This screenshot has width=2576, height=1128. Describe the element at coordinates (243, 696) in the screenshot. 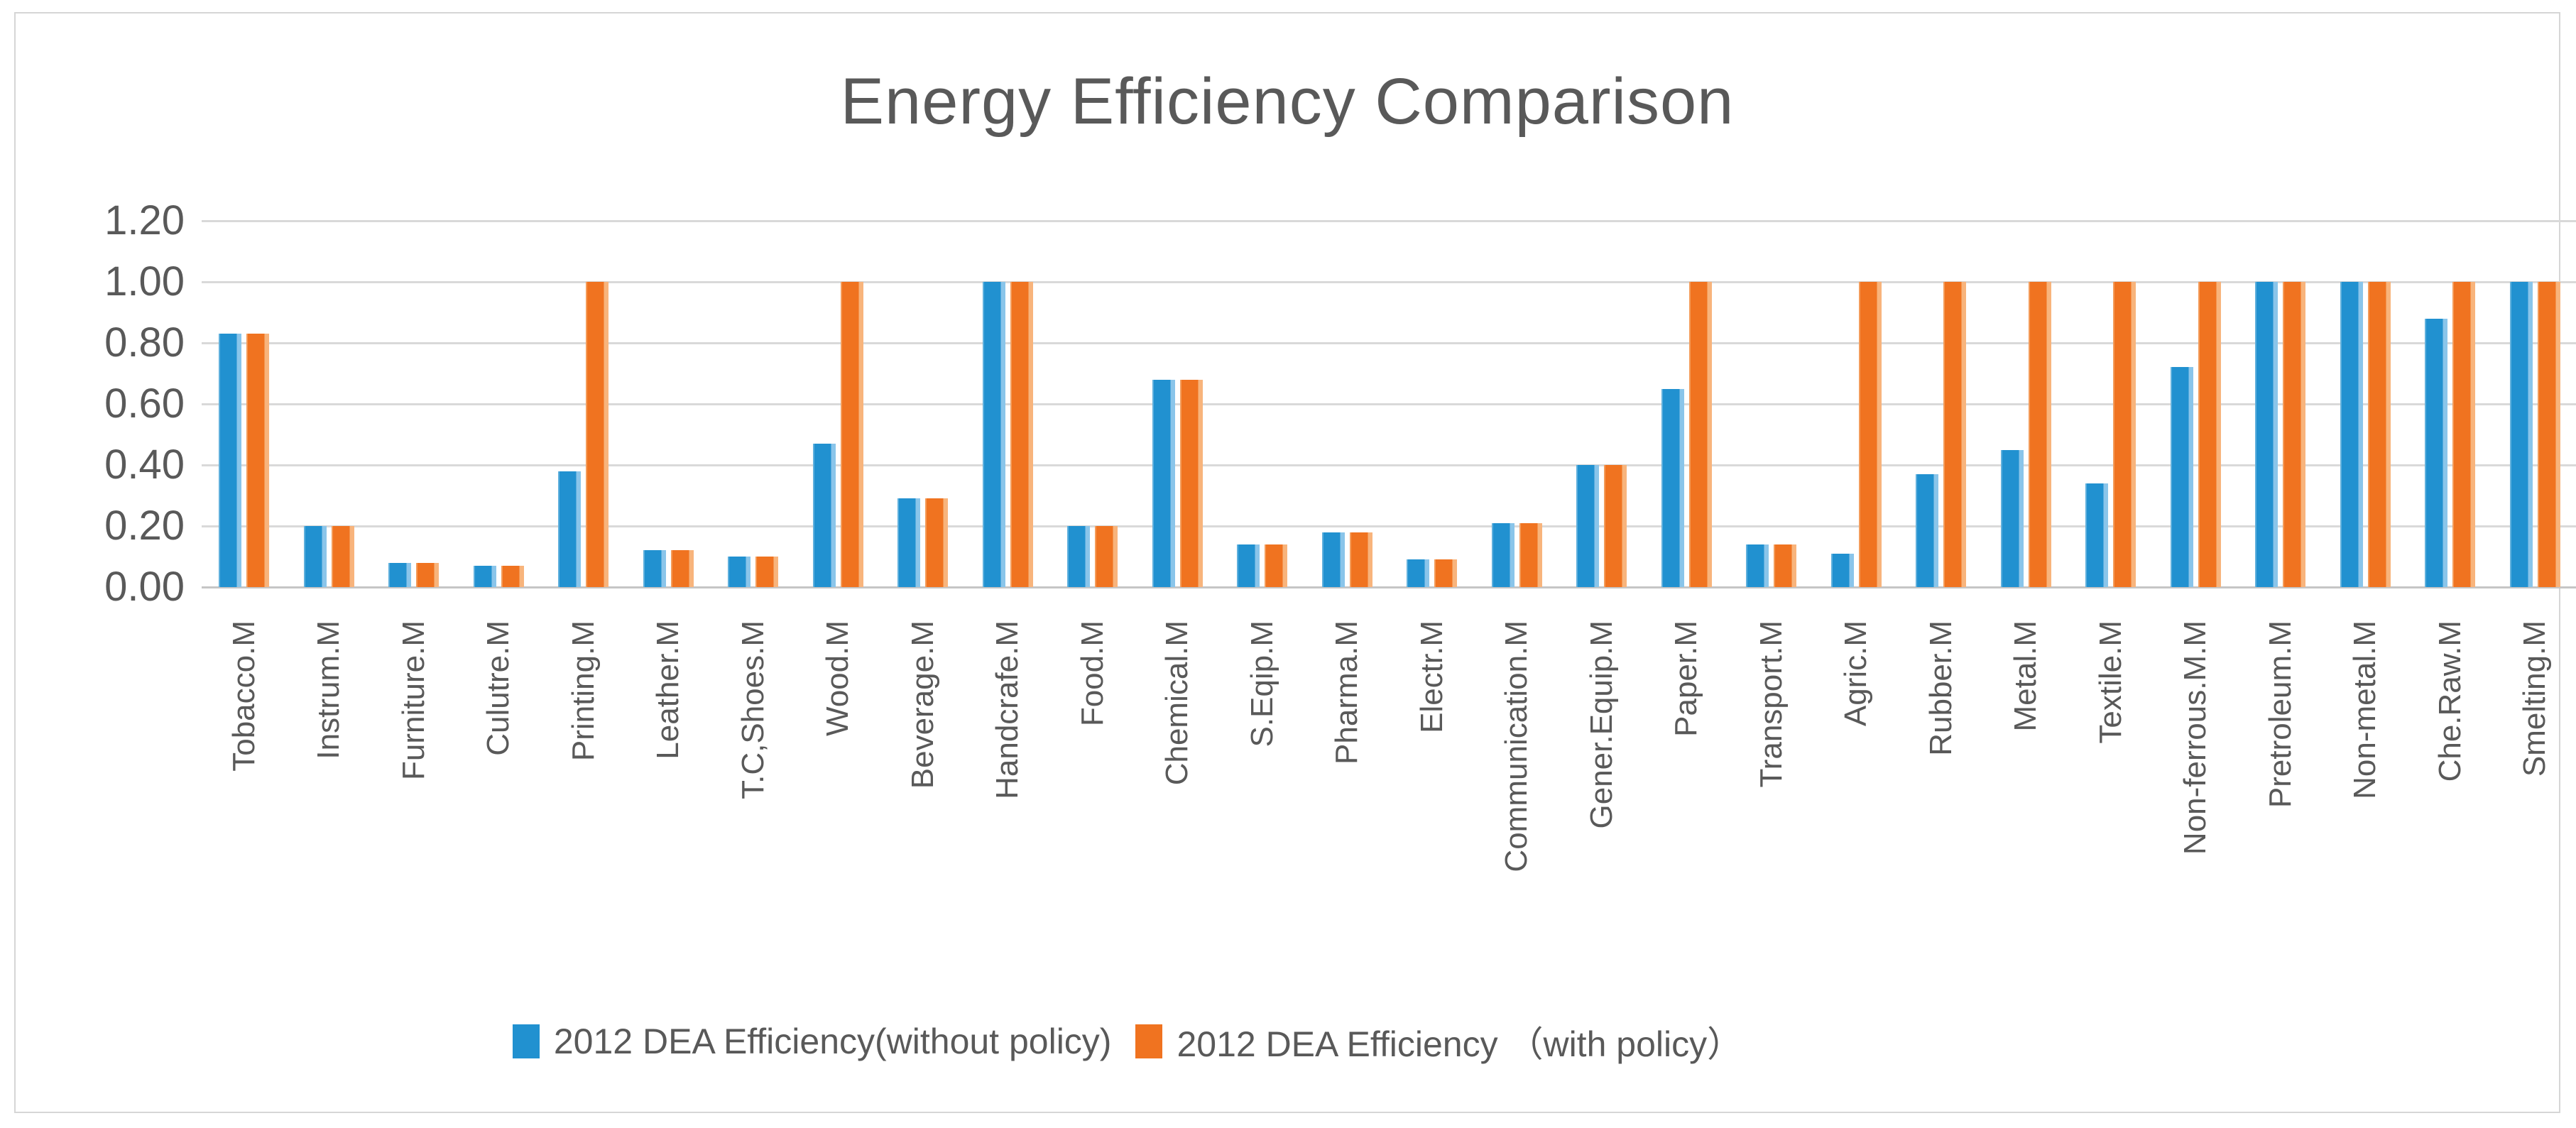

I see `x-category-label: Tobacco.M` at that location.